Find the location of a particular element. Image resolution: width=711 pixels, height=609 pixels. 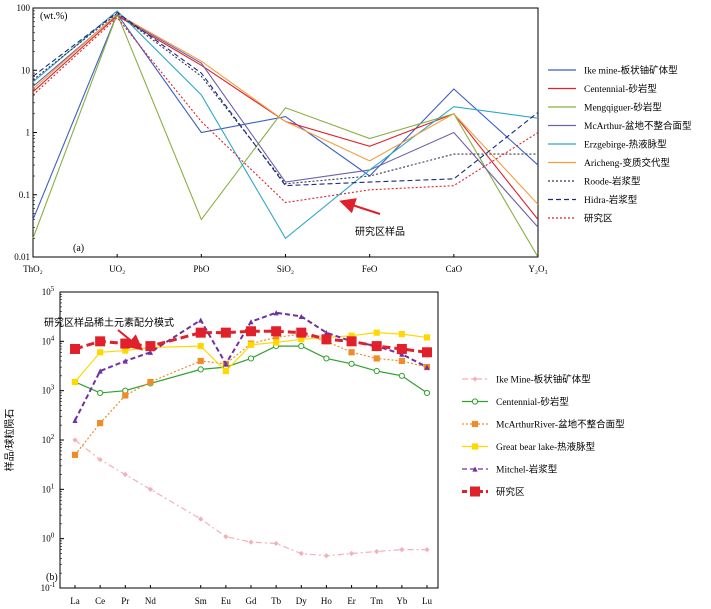

a-xtick-label: UO₂ is located at coordinates (117, 269).